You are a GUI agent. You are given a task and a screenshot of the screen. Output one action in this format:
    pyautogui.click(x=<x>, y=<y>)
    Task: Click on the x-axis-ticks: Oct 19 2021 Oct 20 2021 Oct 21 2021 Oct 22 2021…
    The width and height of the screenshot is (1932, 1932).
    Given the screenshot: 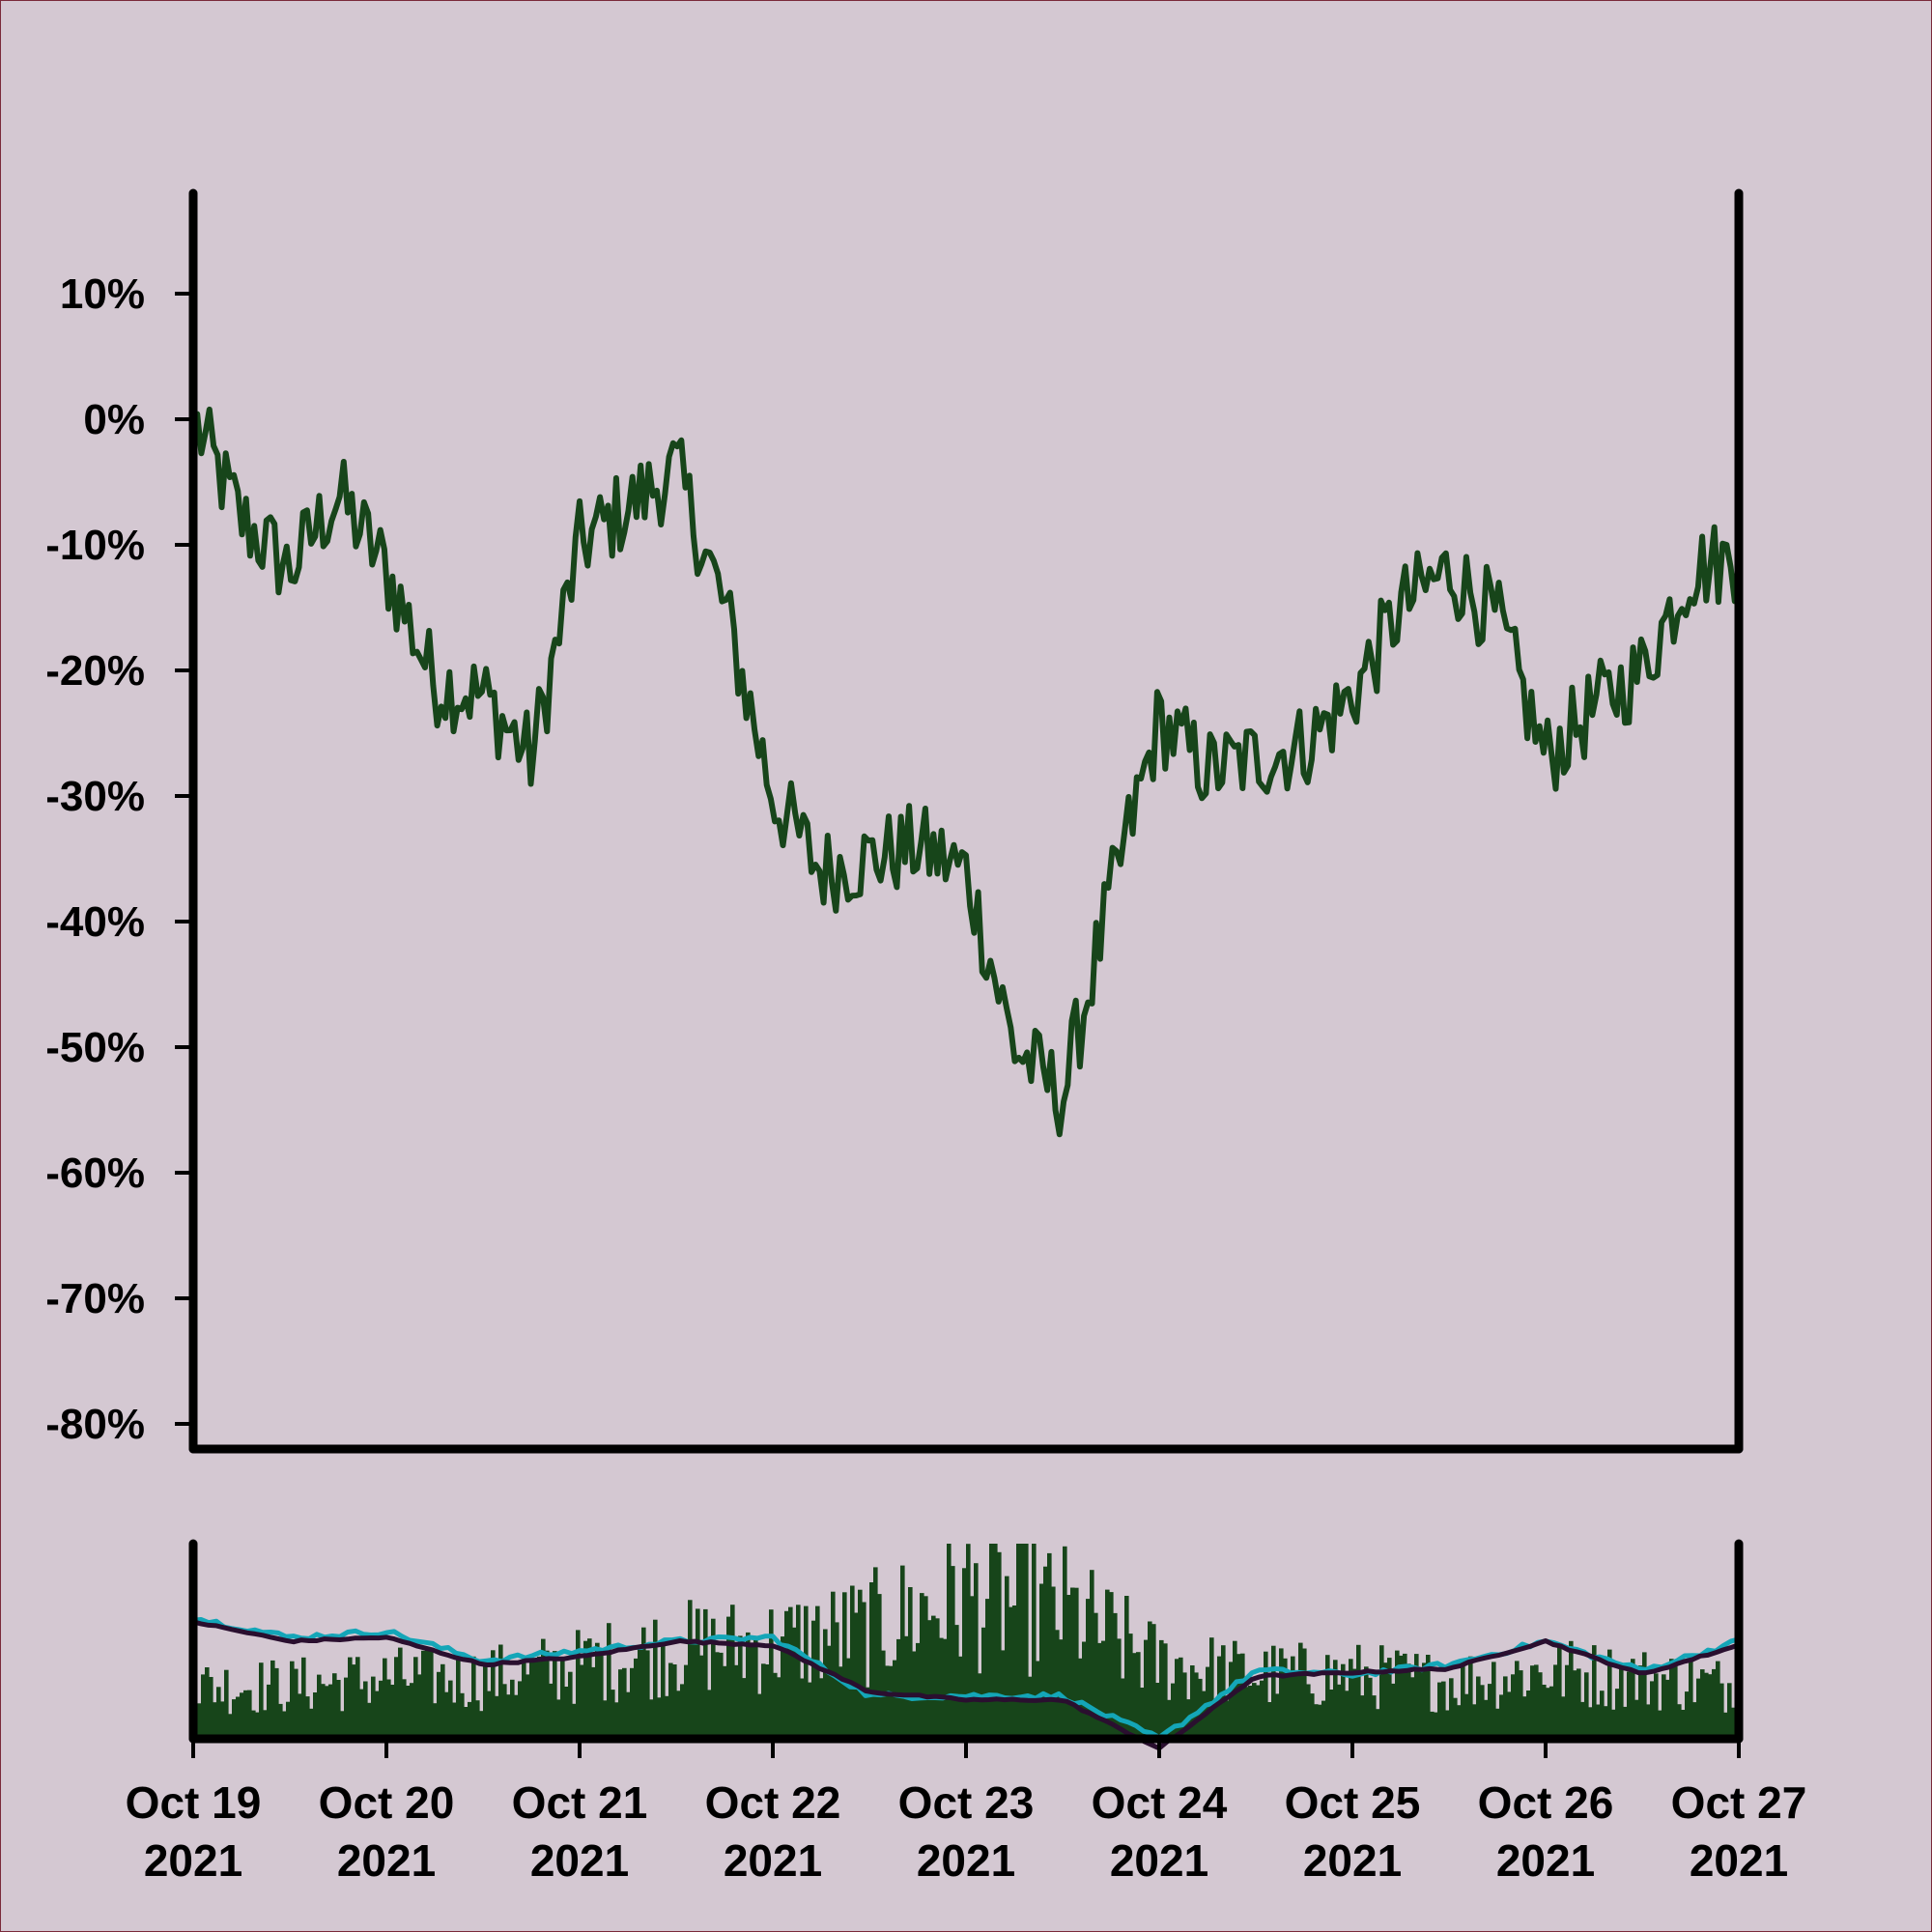 What is the action you would take?
    pyautogui.click(x=966, y=1814)
    